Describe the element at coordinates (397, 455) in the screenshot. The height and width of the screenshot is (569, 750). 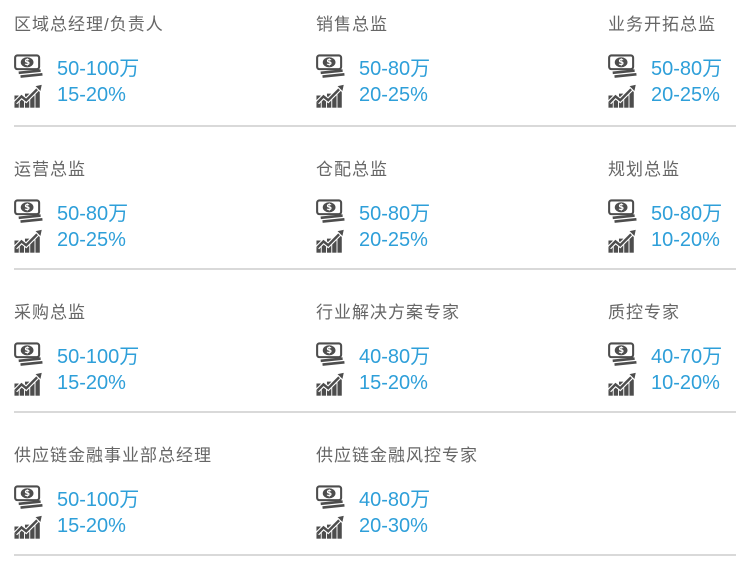
I see `position-title: 供应链金融风控专家` at that location.